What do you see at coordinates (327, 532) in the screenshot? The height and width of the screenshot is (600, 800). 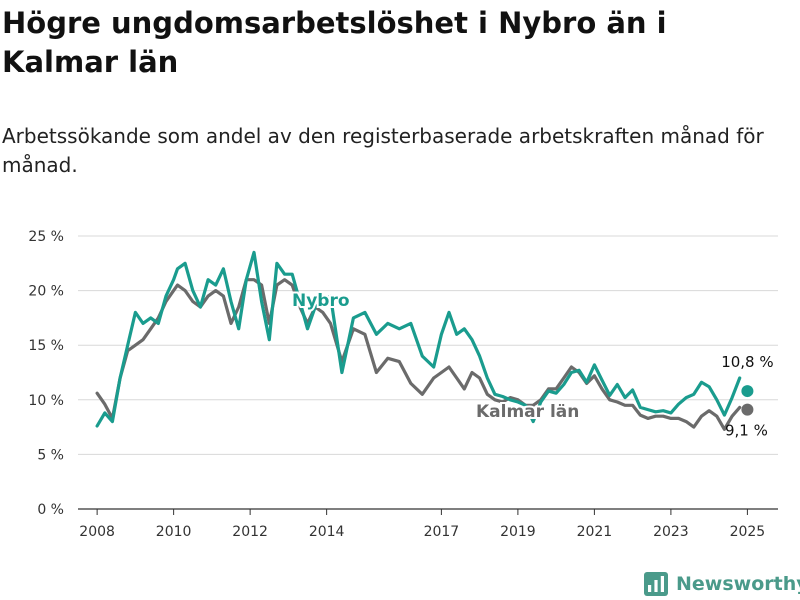 I see `x-tick-label: 2014` at bounding box center [327, 532].